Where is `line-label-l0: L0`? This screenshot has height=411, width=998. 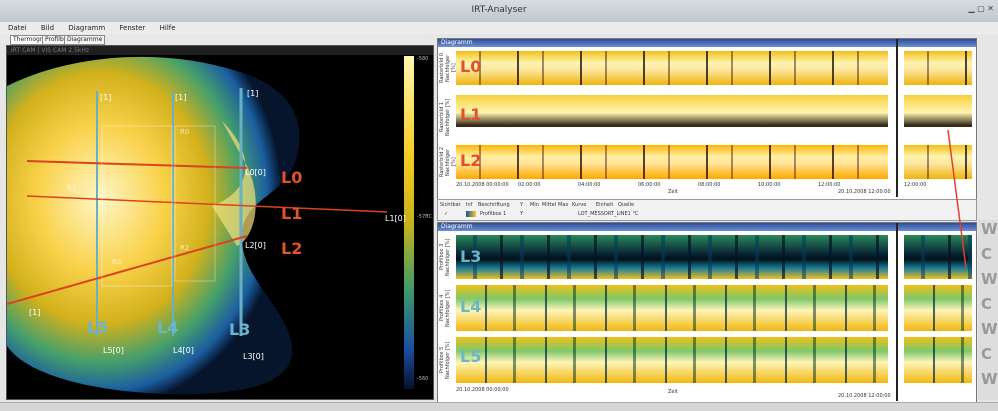 line-label-l0: L0 is located at coordinates (292, 177).